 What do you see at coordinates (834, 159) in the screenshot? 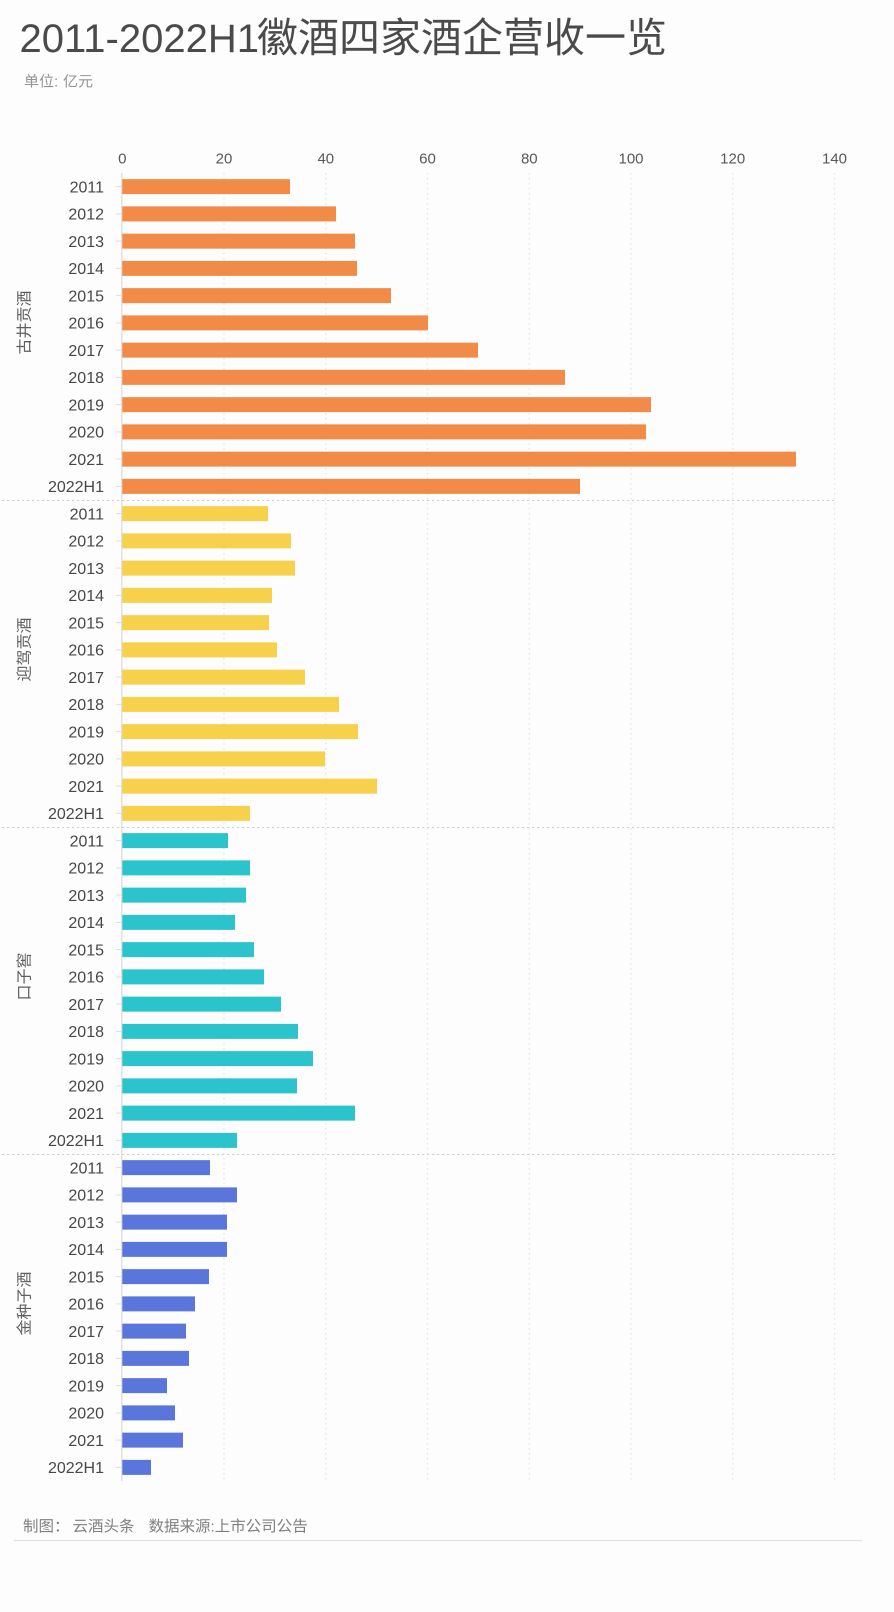
I see `svg-text: 140` at bounding box center [834, 159].